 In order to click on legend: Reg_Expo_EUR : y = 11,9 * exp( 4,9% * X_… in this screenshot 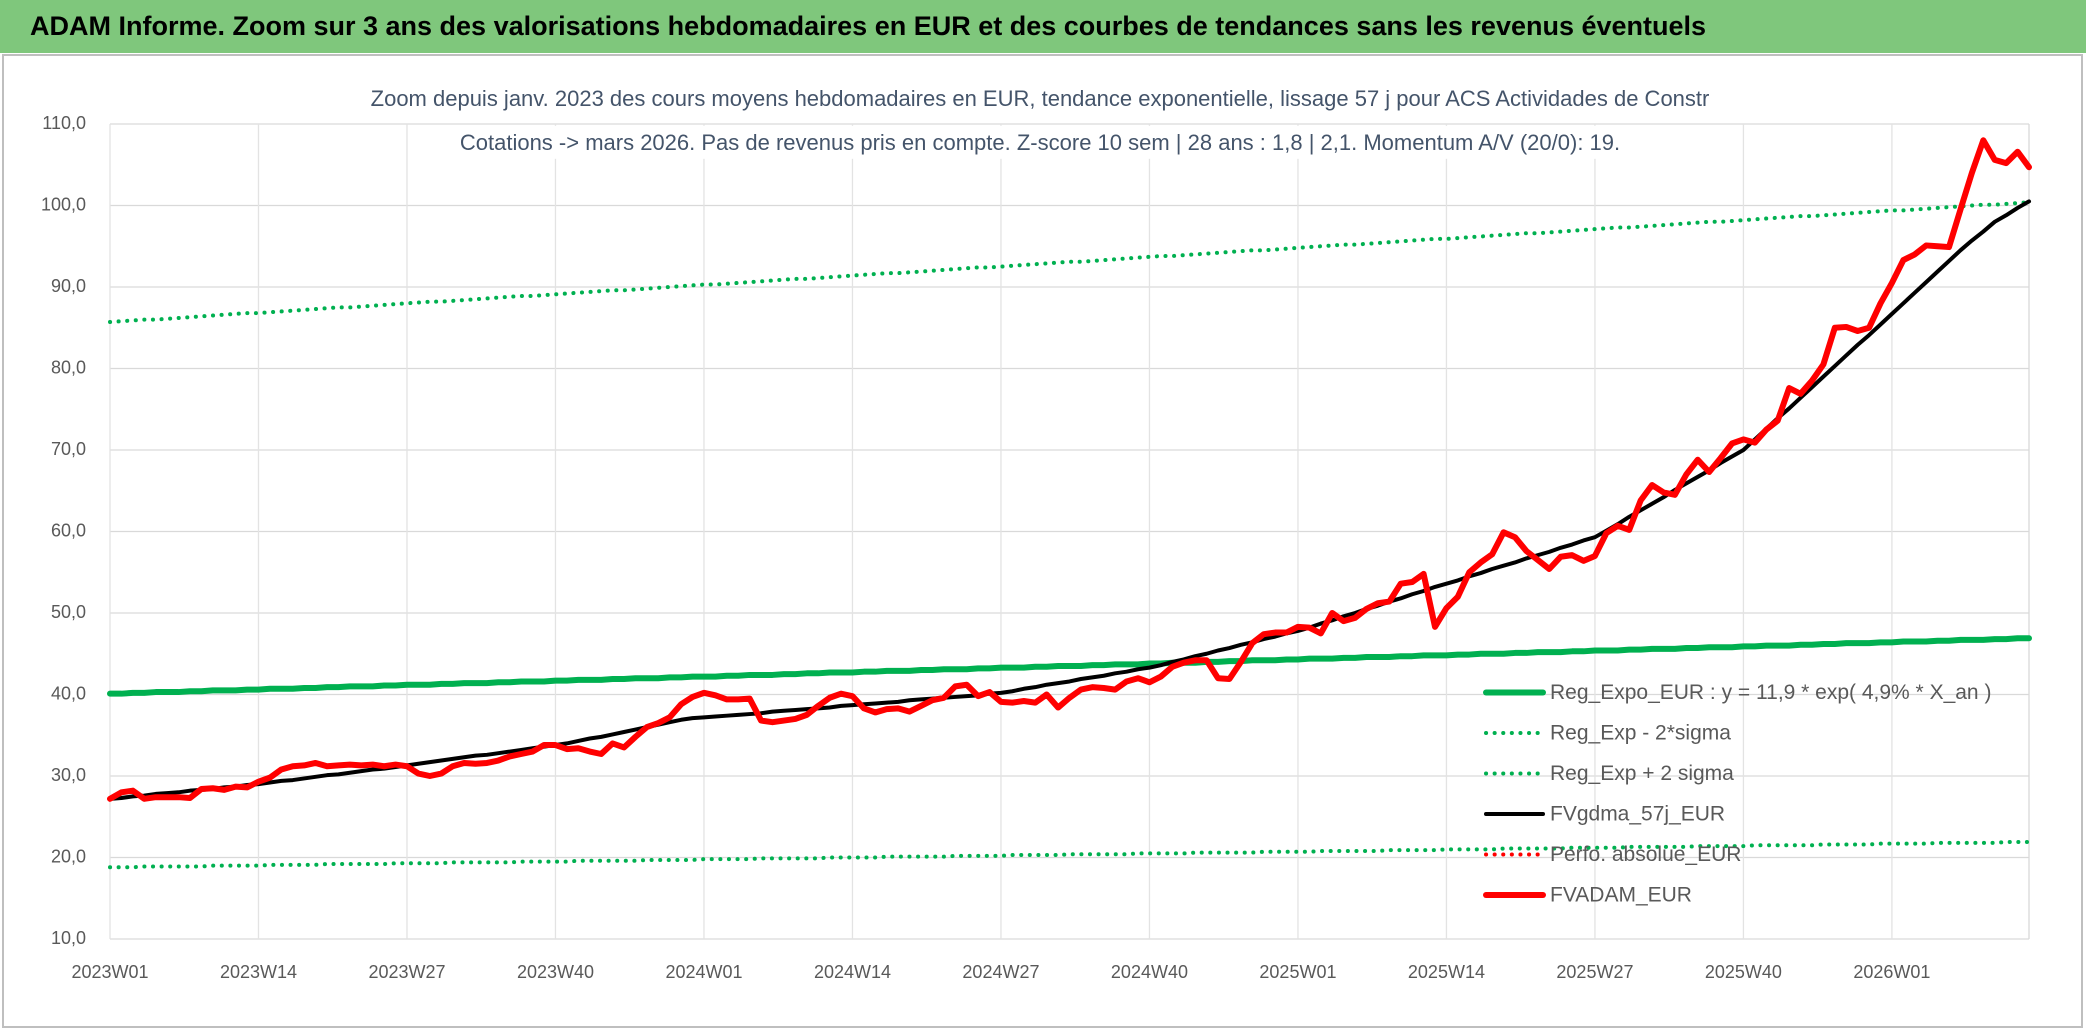, I will do `click(1737, 794)`.